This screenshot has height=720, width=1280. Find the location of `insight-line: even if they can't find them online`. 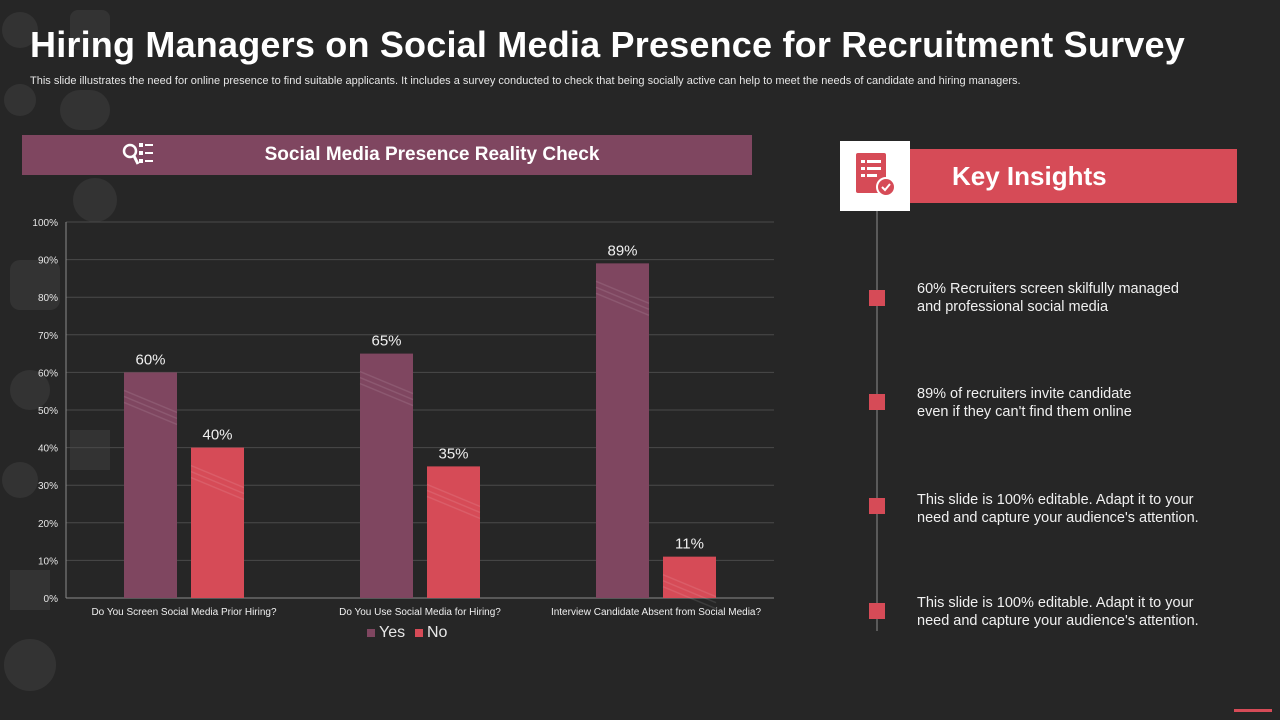

insight-line: even if they can't find them online is located at coordinates (1024, 412).